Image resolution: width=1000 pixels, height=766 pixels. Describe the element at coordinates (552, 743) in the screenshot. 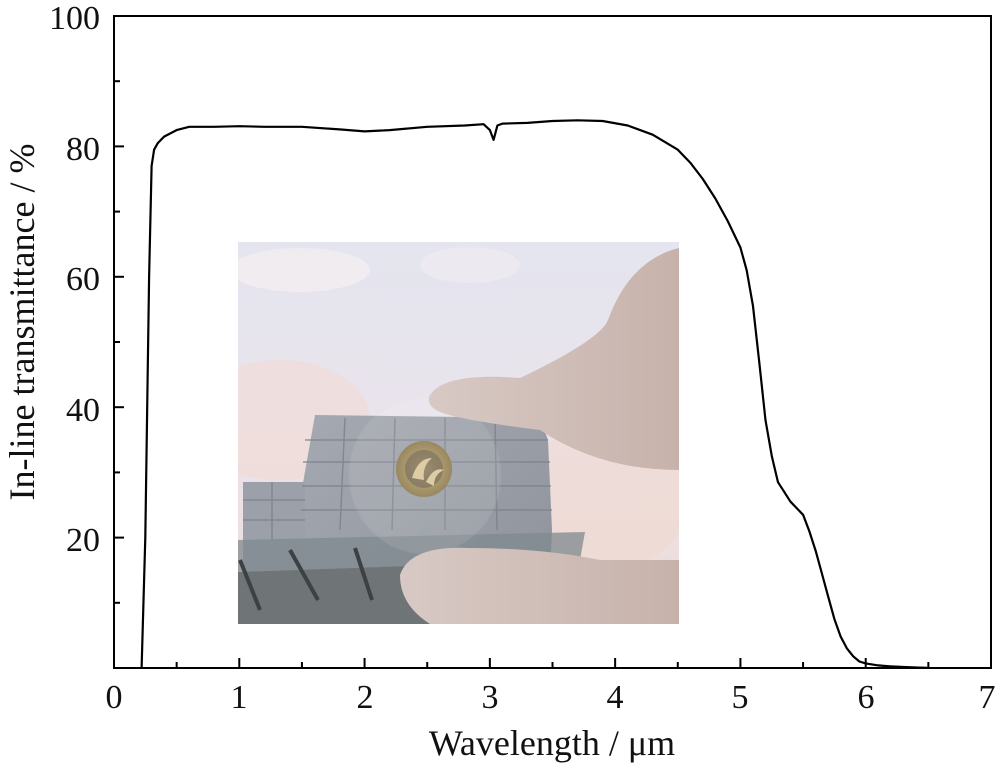

I see `x-axis-title: Wavelength / μm` at that location.